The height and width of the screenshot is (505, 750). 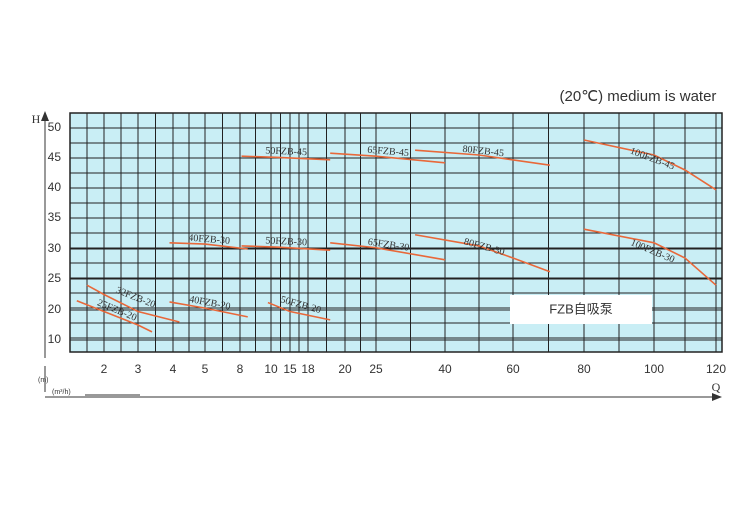 What do you see at coordinates (205, 369) in the screenshot?
I see `x-tick-label: 5` at bounding box center [205, 369].